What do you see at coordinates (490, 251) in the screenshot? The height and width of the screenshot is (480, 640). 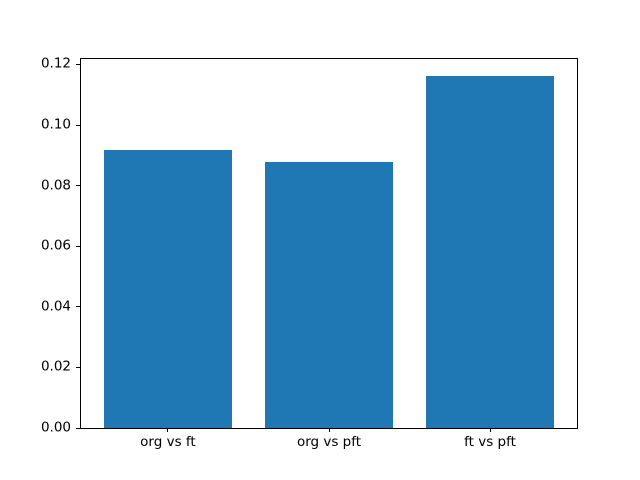 I see `bar-ft-vs-pft` at bounding box center [490, 251].